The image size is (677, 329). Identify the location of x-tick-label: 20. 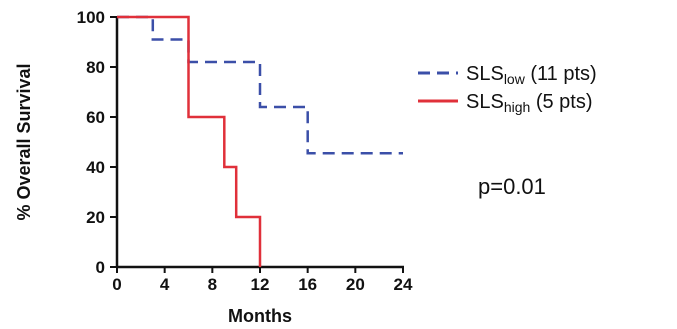
(355, 284).